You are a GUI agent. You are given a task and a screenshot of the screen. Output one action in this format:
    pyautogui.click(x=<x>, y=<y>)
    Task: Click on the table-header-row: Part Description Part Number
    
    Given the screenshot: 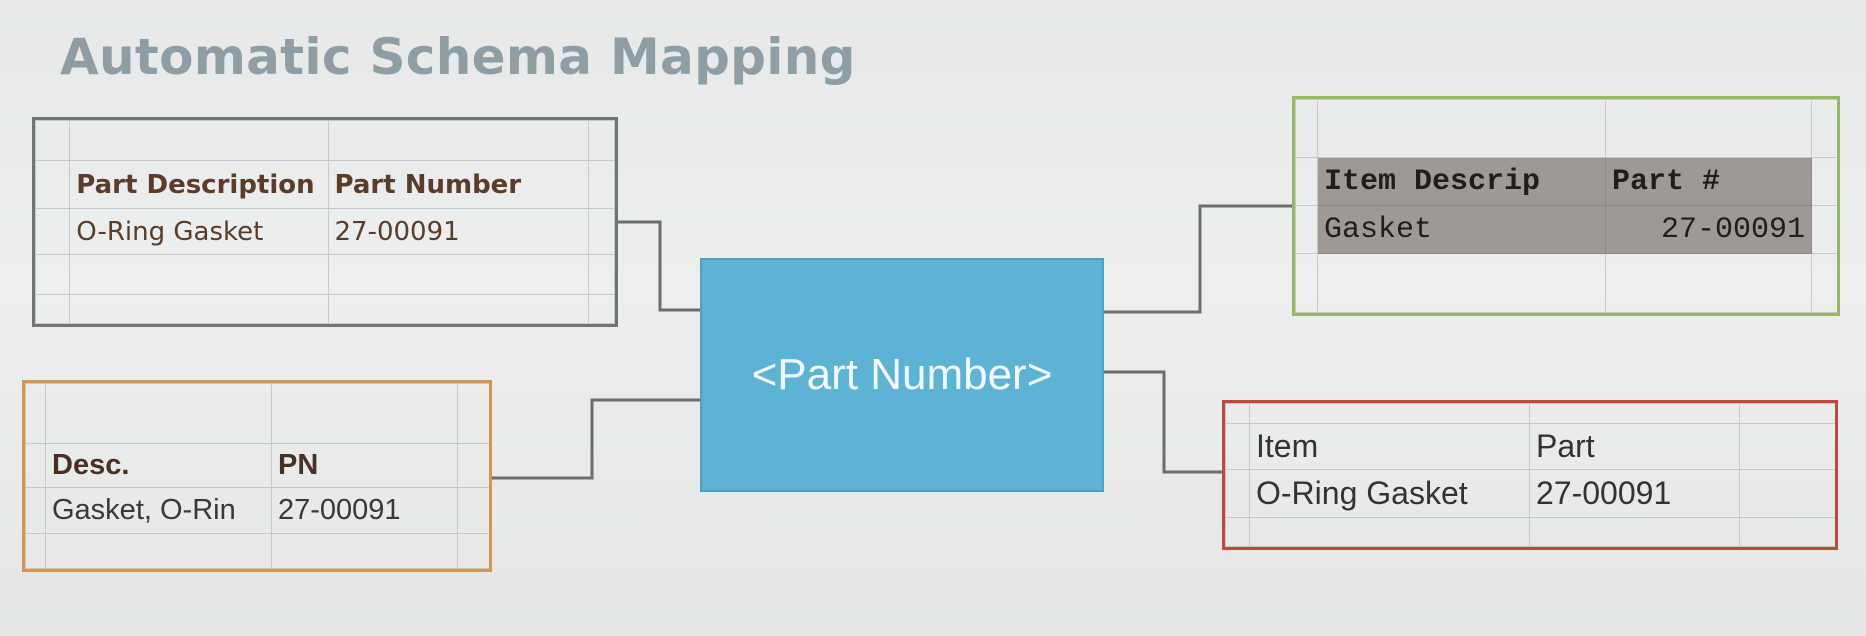 What is the action you would take?
    pyautogui.click(x=325, y=184)
    